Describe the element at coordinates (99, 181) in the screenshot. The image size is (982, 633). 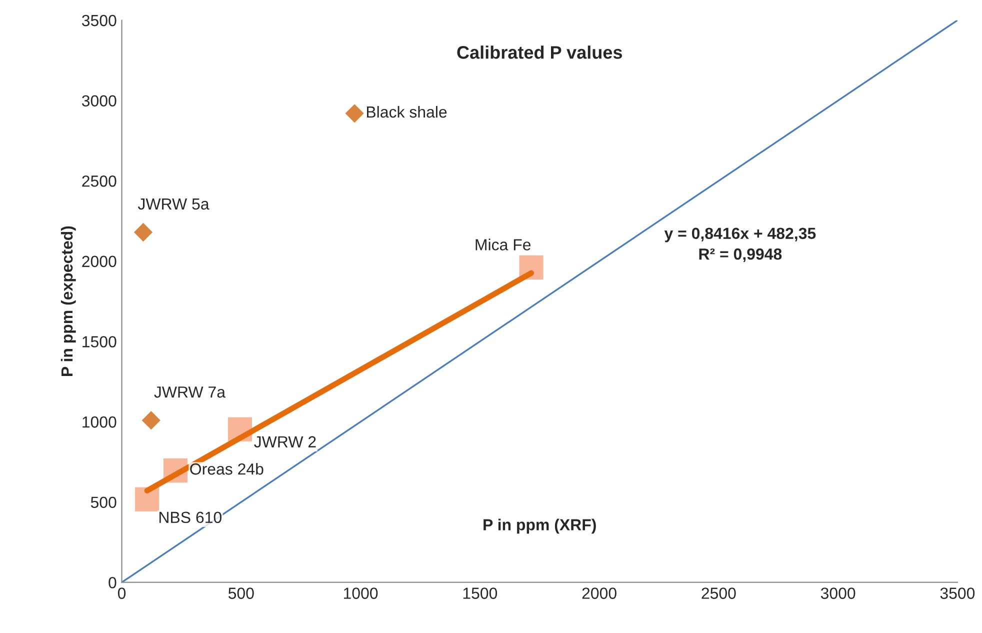
I see `y-tick-label: 2500` at that location.